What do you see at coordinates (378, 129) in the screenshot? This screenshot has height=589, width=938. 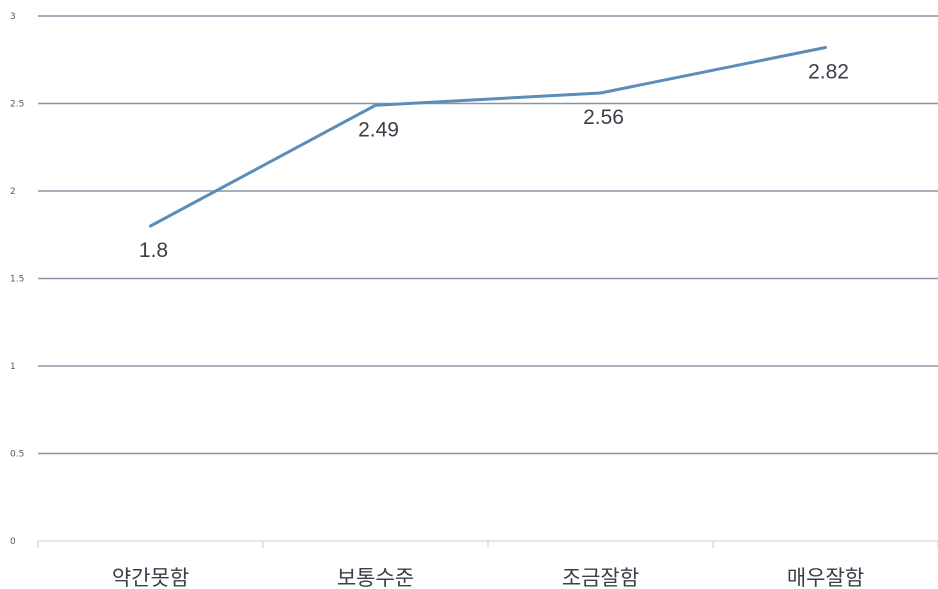 I see `data-label: 2.49` at bounding box center [378, 129].